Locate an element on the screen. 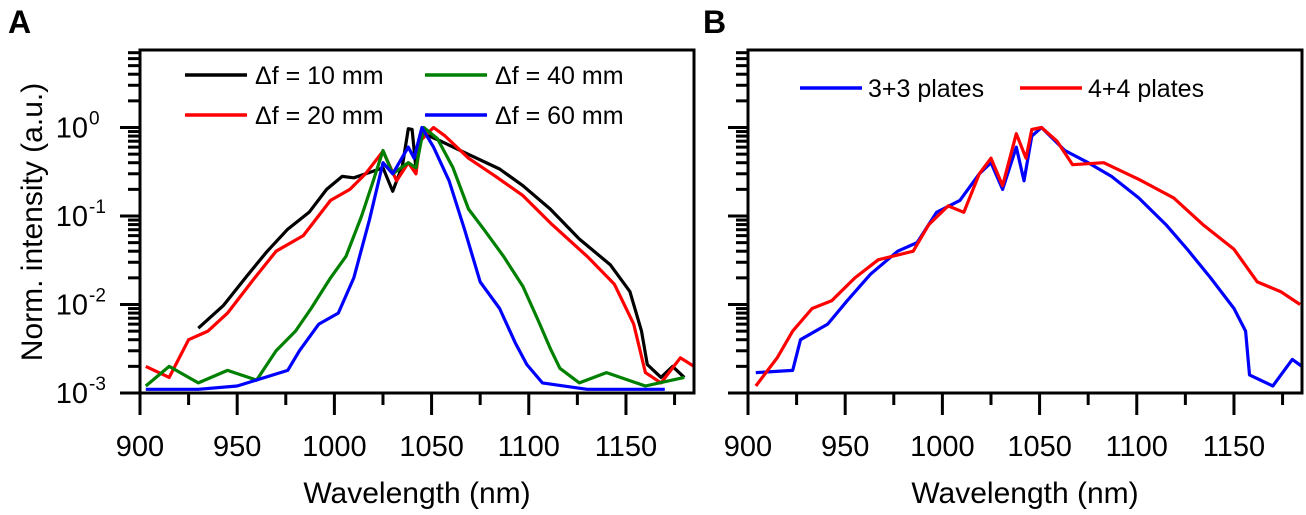 The image size is (1306, 515). legend-label-2: Δf = 40 mm is located at coordinates (559, 76).